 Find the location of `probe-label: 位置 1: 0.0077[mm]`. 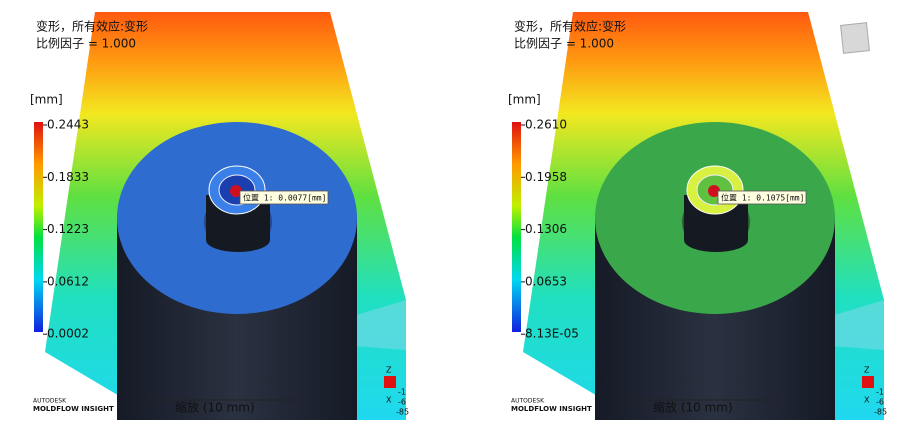

probe-label: 位置 1: 0.0077[mm] is located at coordinates (284, 198).